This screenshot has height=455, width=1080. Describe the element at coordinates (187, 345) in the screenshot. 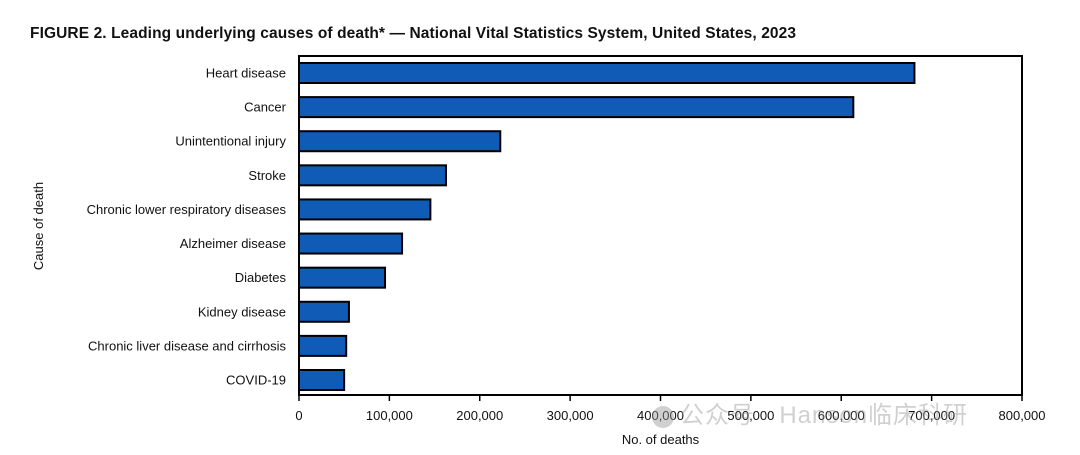

I see `category-label: Chronic liver disease and cirrhosis` at that location.